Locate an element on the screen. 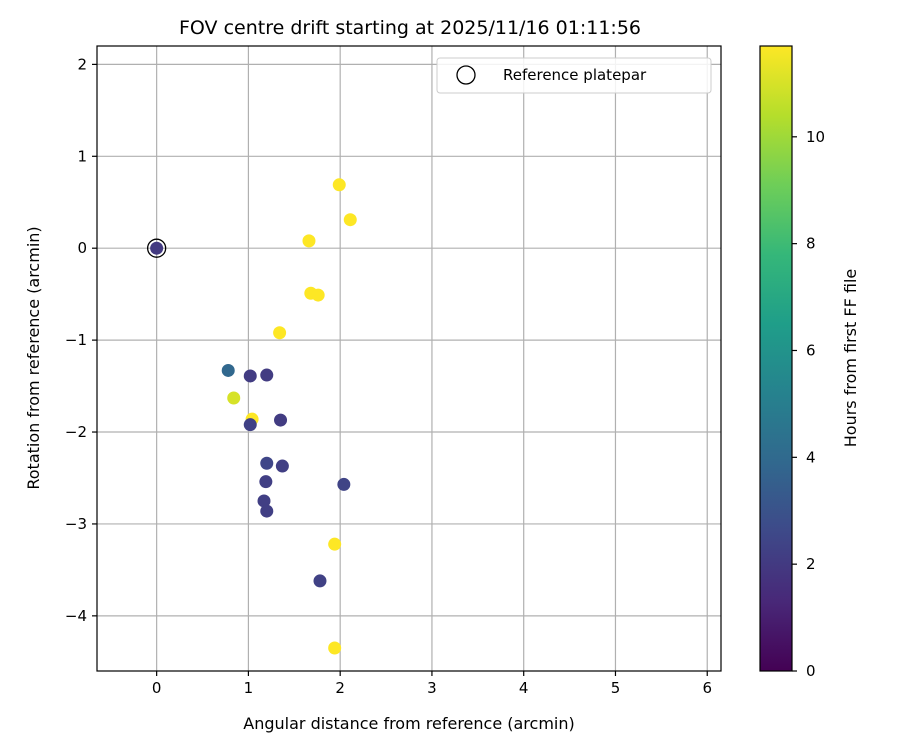  x-tick-label: 0 is located at coordinates (157, 688).